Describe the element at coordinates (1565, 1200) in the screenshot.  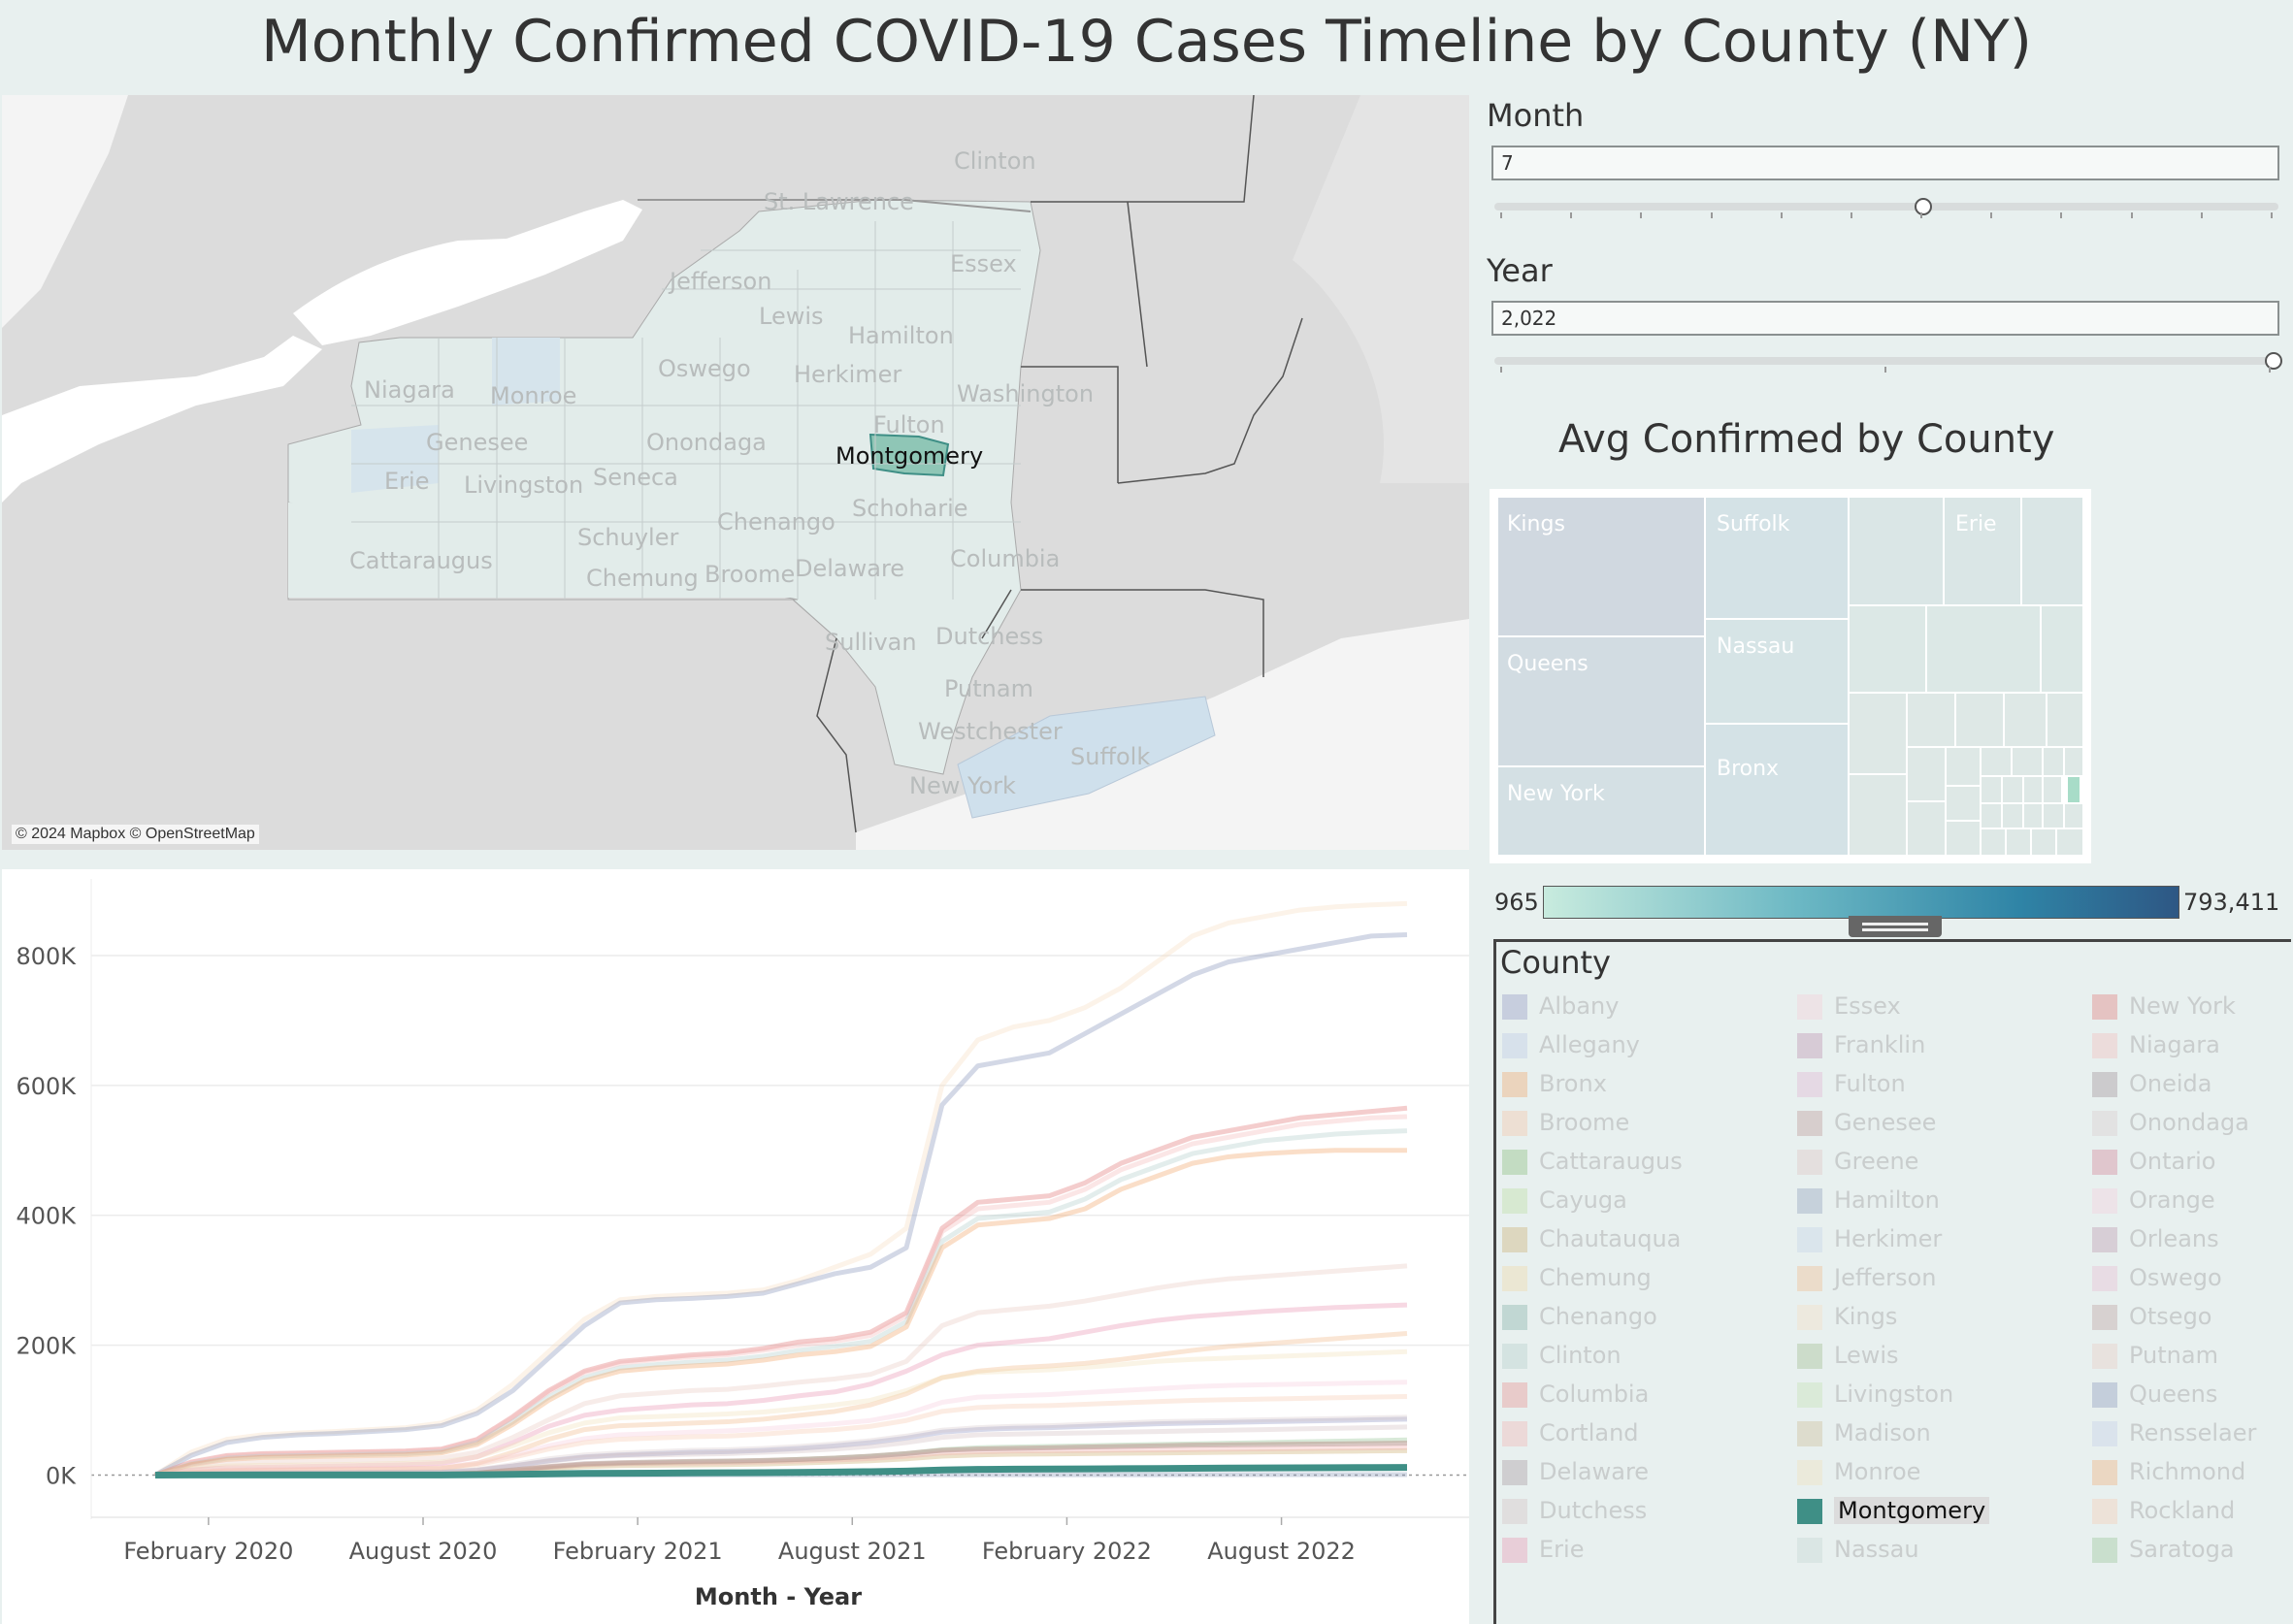
I see `county-legend-item: Cayuga` at that location.